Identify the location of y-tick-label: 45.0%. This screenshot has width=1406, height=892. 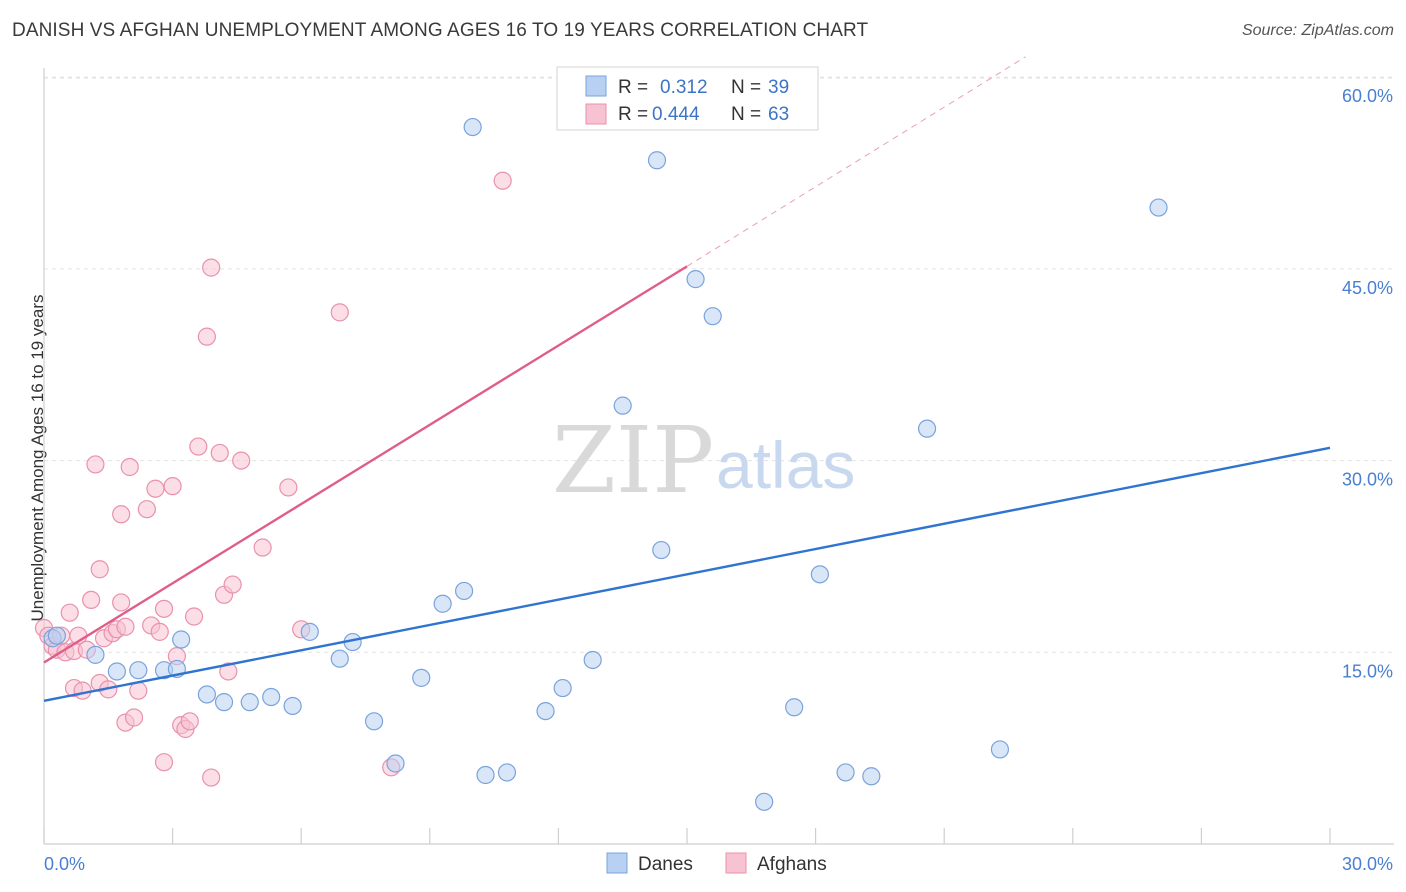
(1367, 288).